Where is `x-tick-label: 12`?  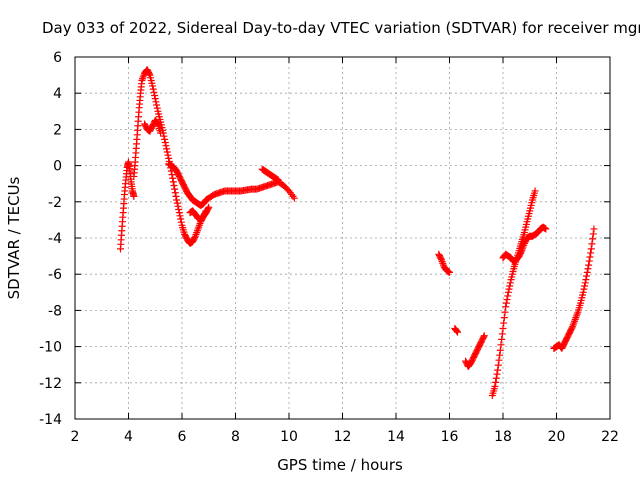
x-tick-label: 12 is located at coordinates (343, 437).